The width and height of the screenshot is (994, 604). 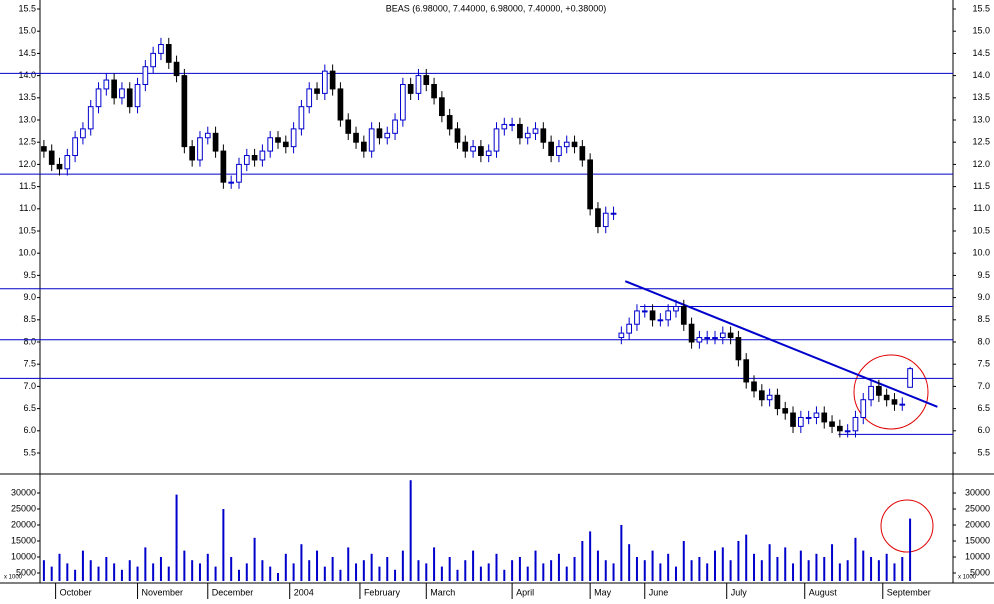 What do you see at coordinates (983, 386) in the screenshot?
I see `y-tick-label: 7.0` at bounding box center [983, 386].